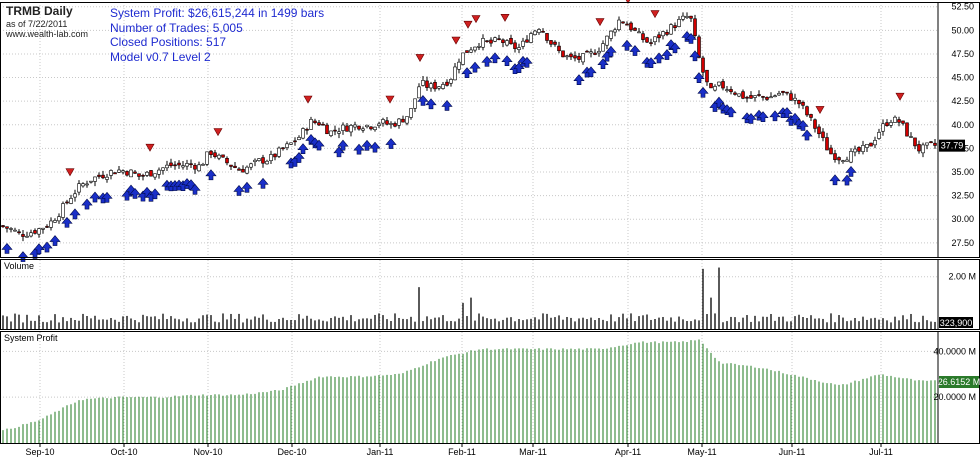  What do you see at coordinates (959, 382) in the screenshot?
I see `profit-last-label: 26.6152 M` at bounding box center [959, 382].